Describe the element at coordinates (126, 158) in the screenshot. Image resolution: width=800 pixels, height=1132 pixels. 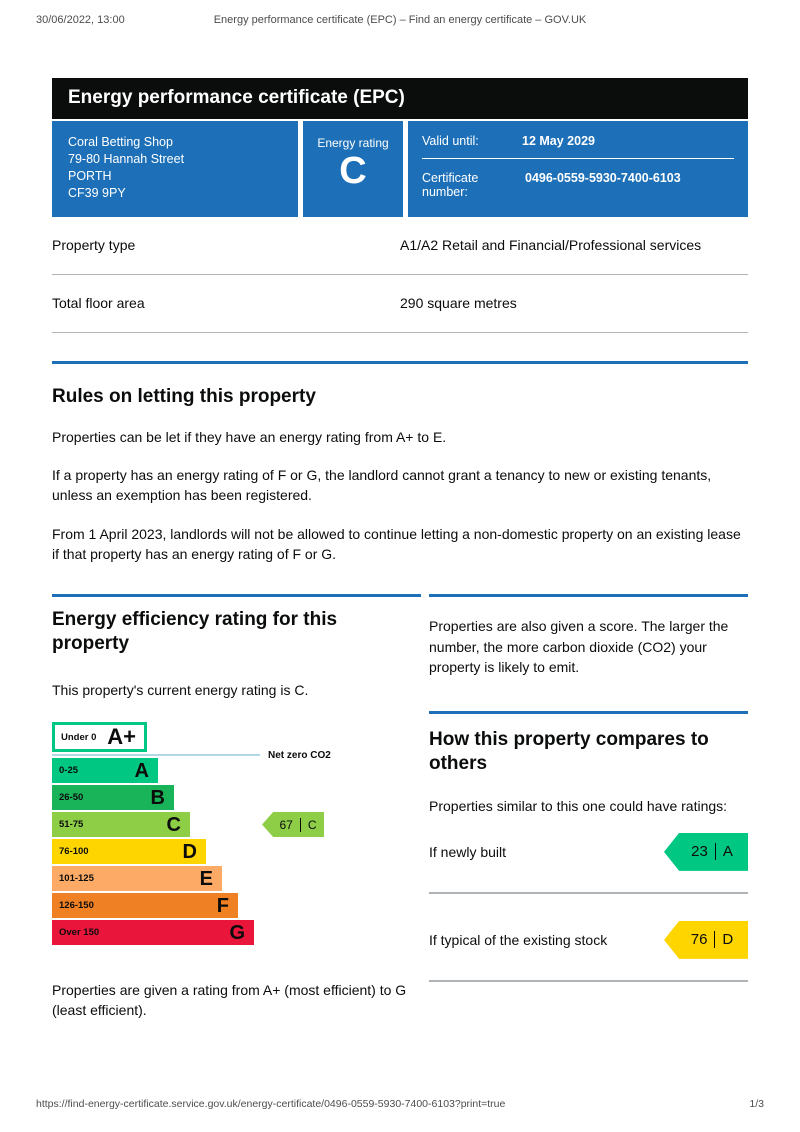
I see `address-line: 79-80 Hannah Street` at that location.